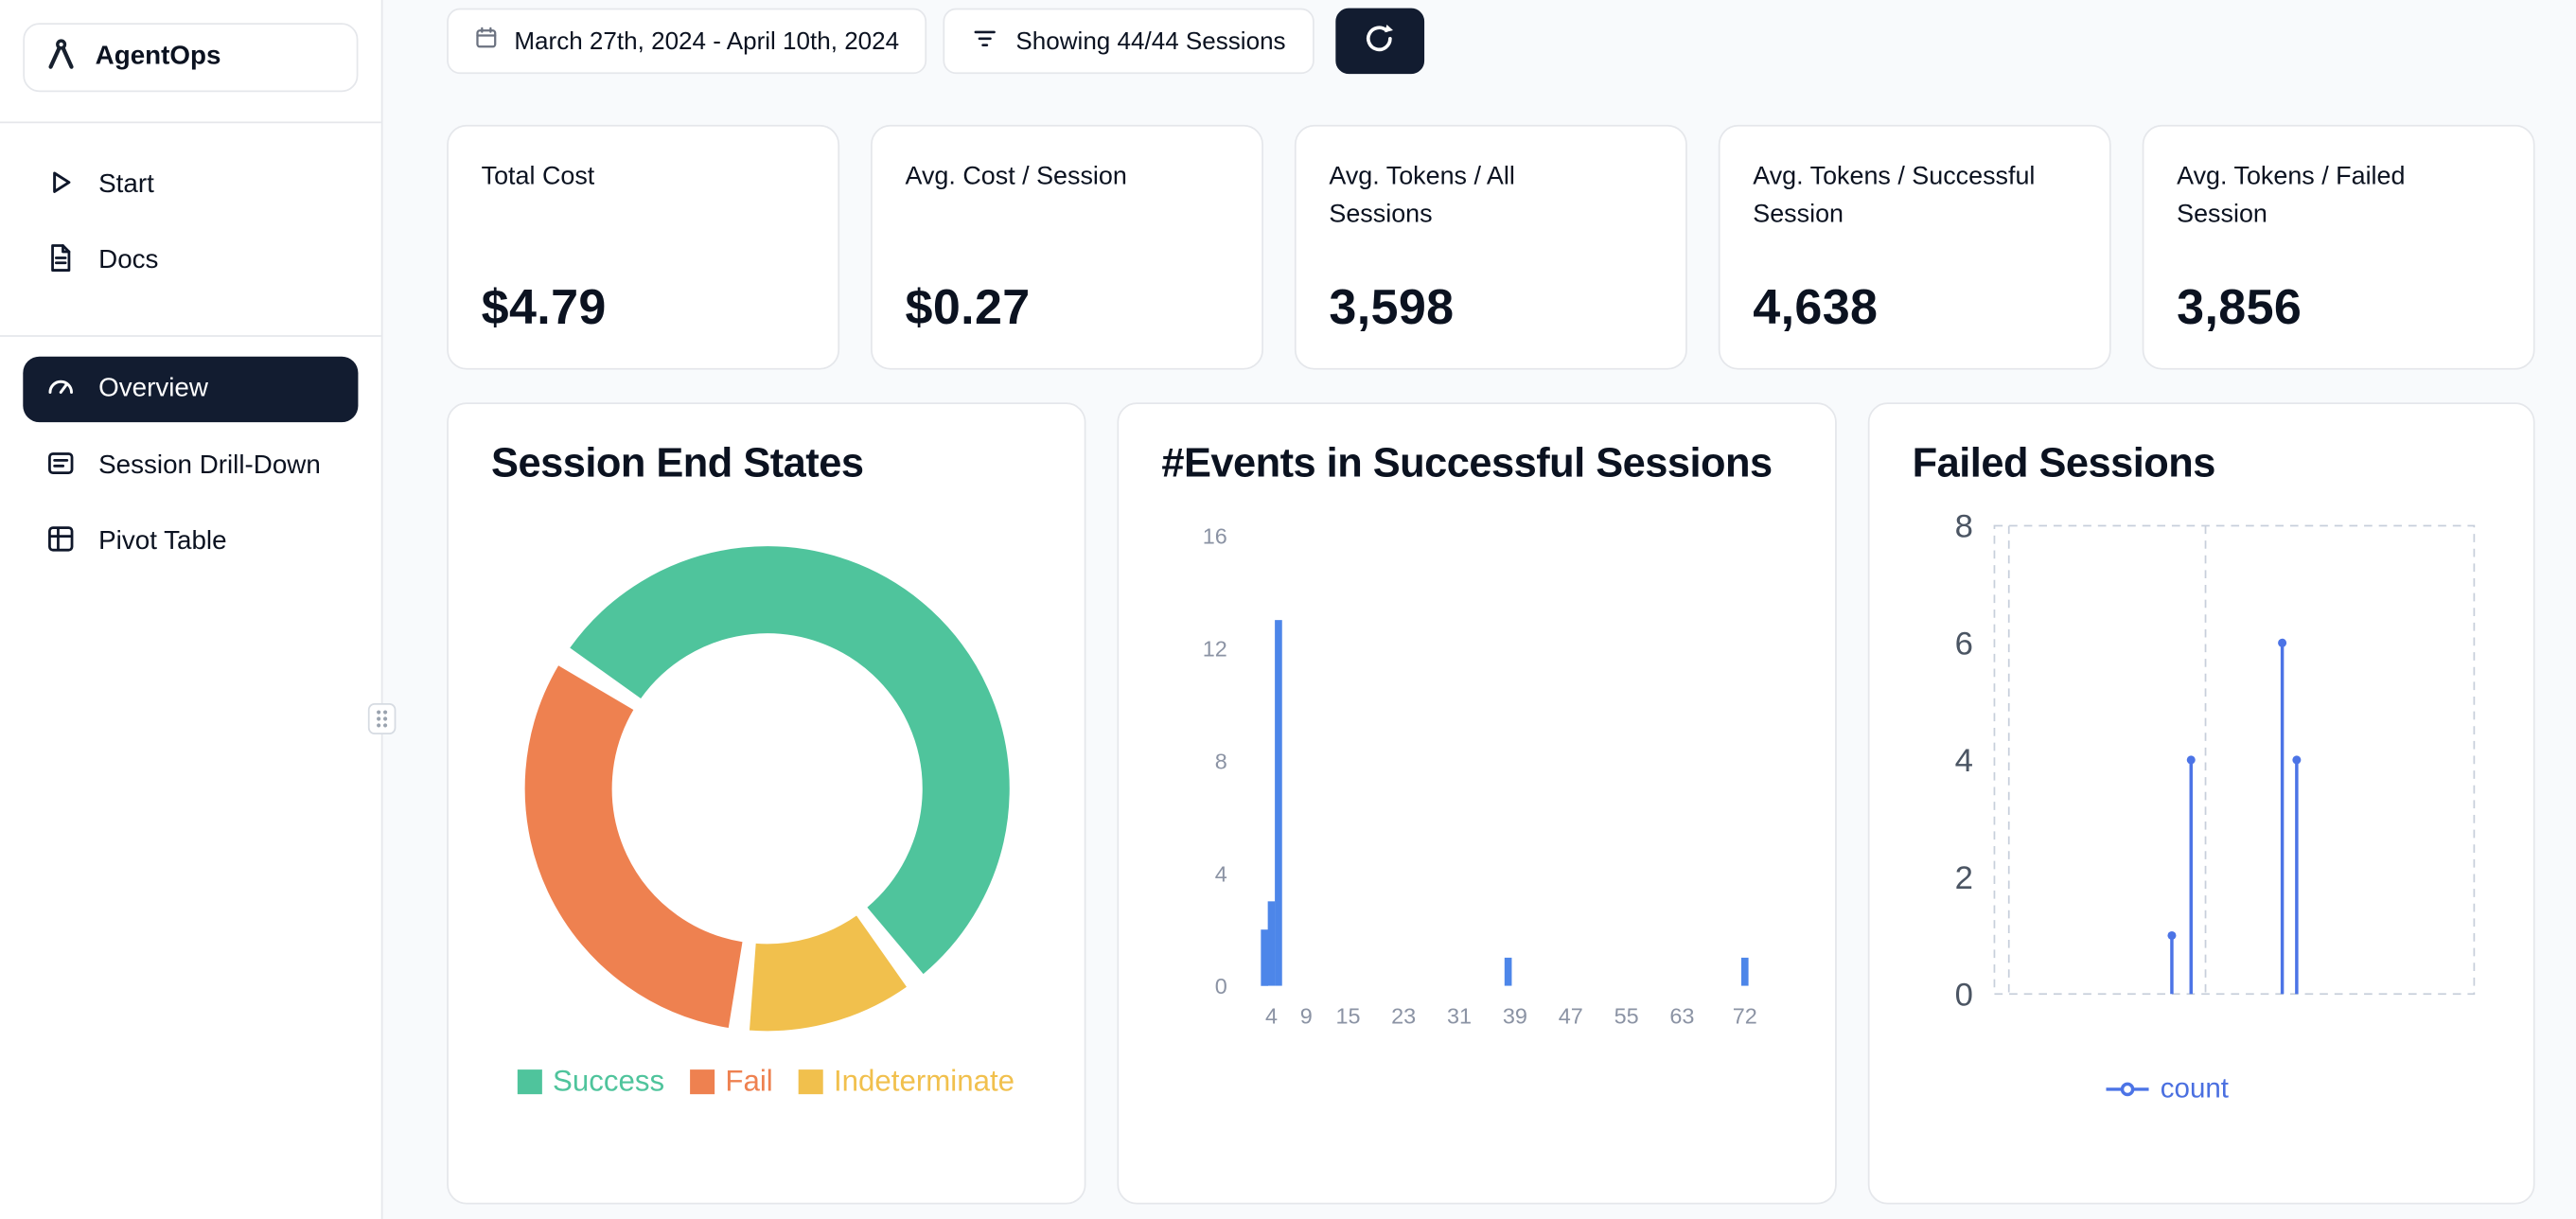 The image size is (2576, 1219). Describe the element at coordinates (61, 185) in the screenshot. I see `play-icon` at that location.